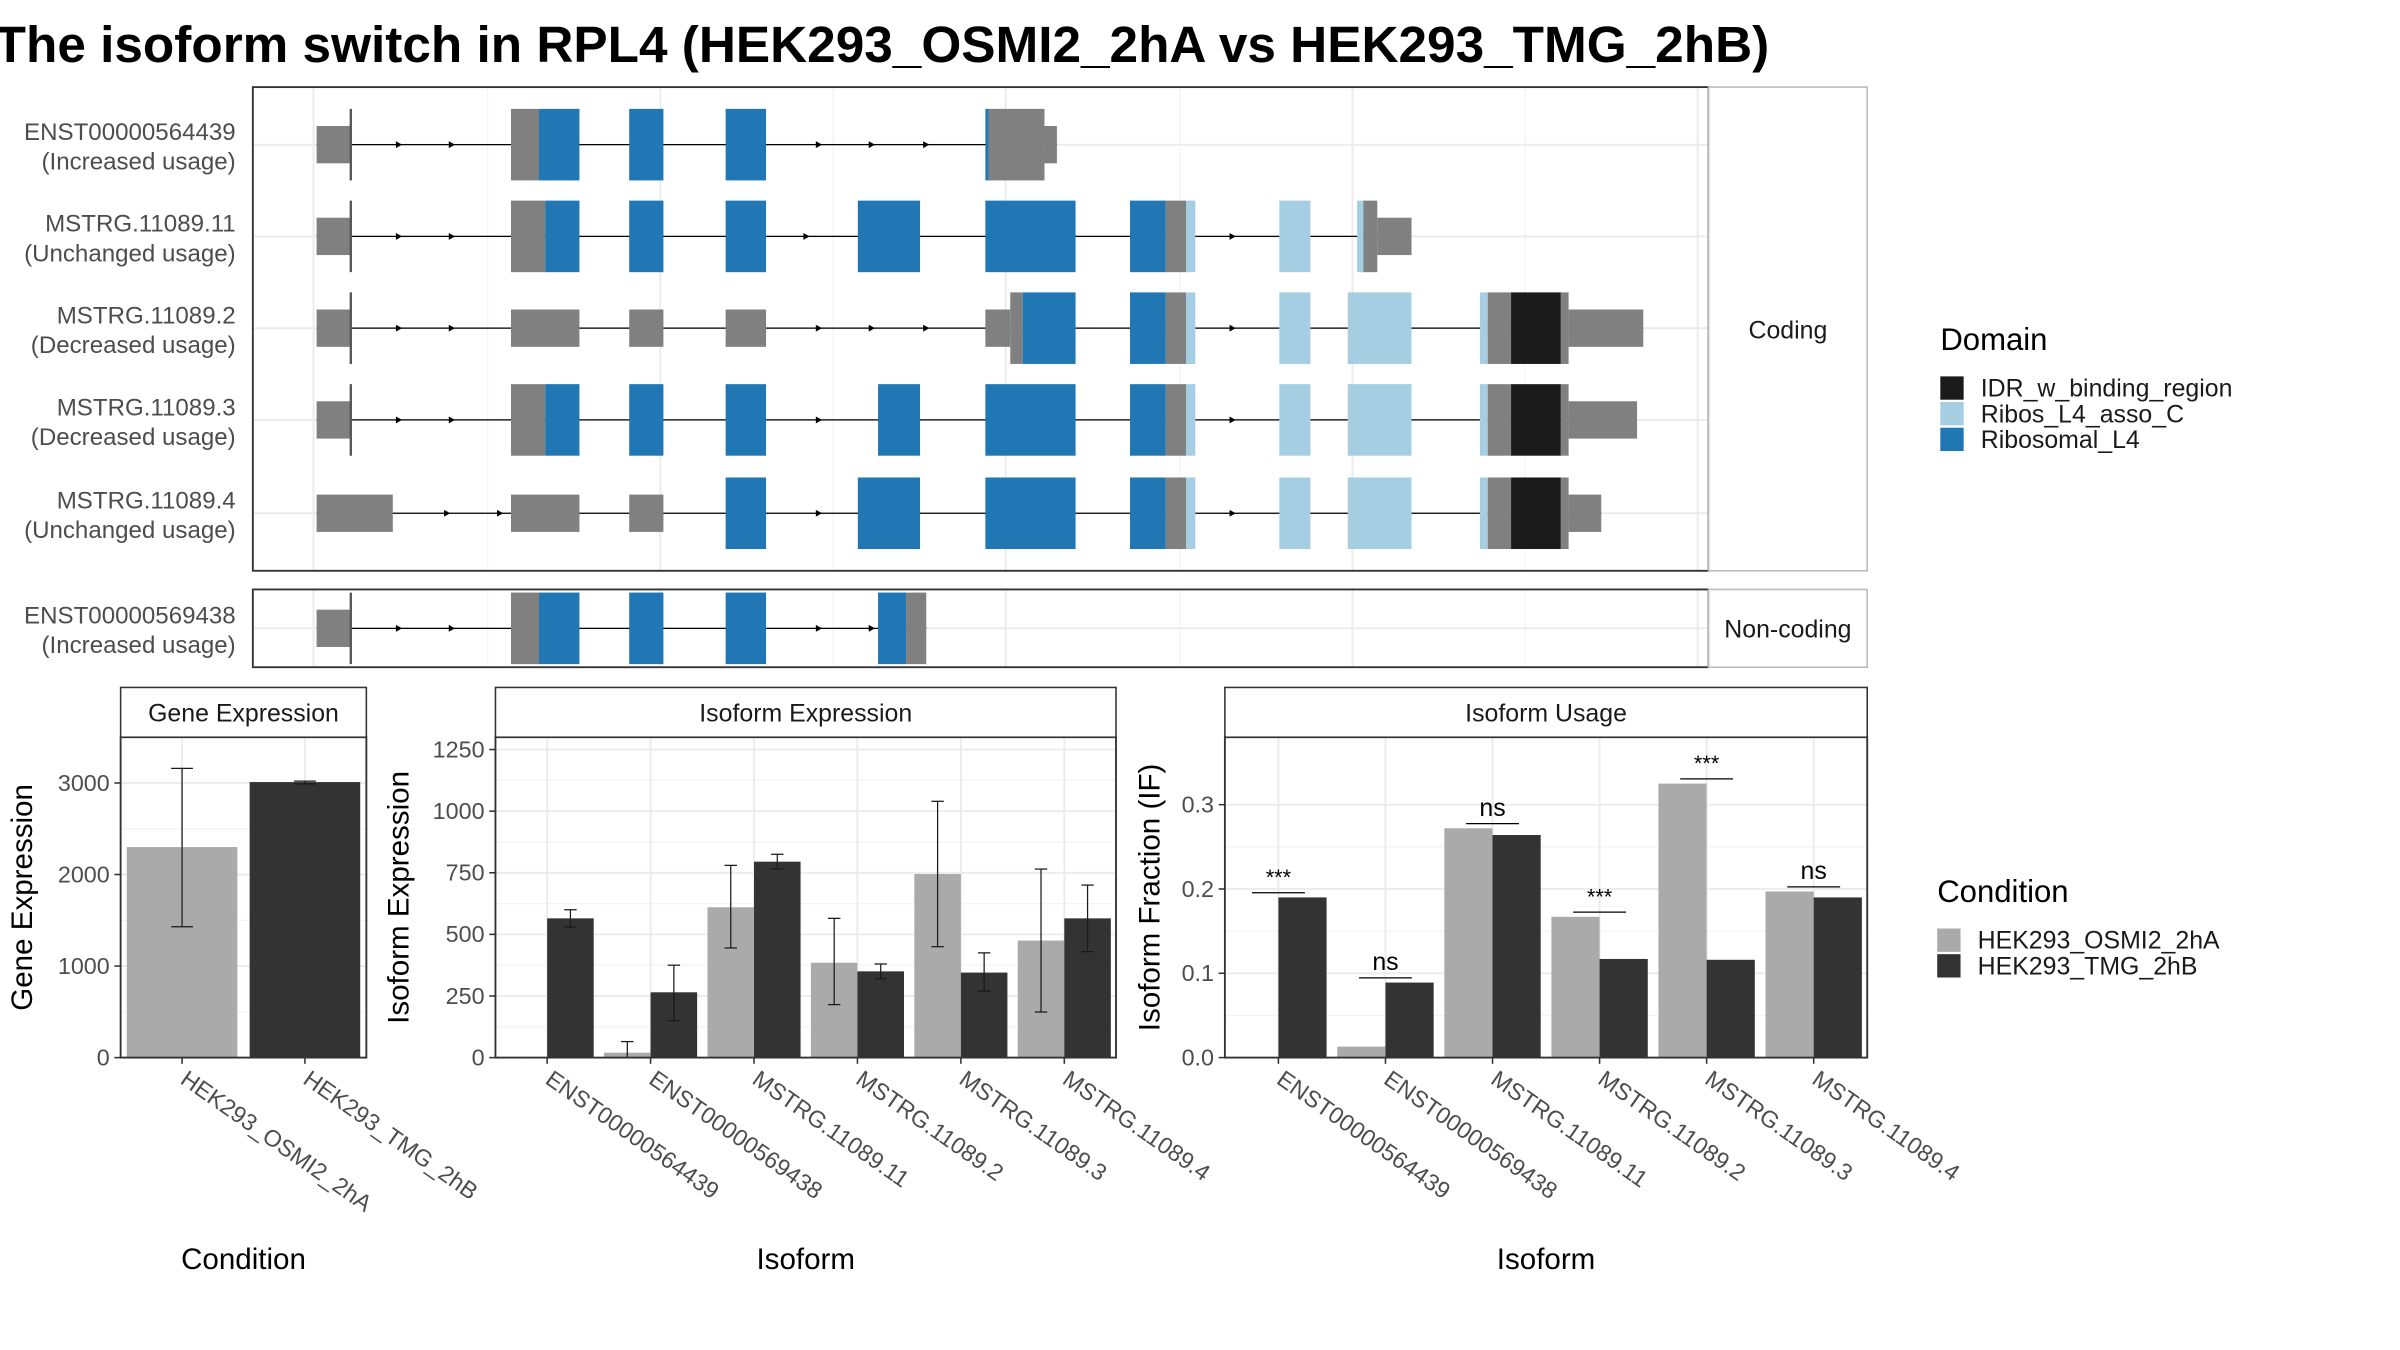  I want to click on chart-title: Isoform Usage, so click(1546, 714).